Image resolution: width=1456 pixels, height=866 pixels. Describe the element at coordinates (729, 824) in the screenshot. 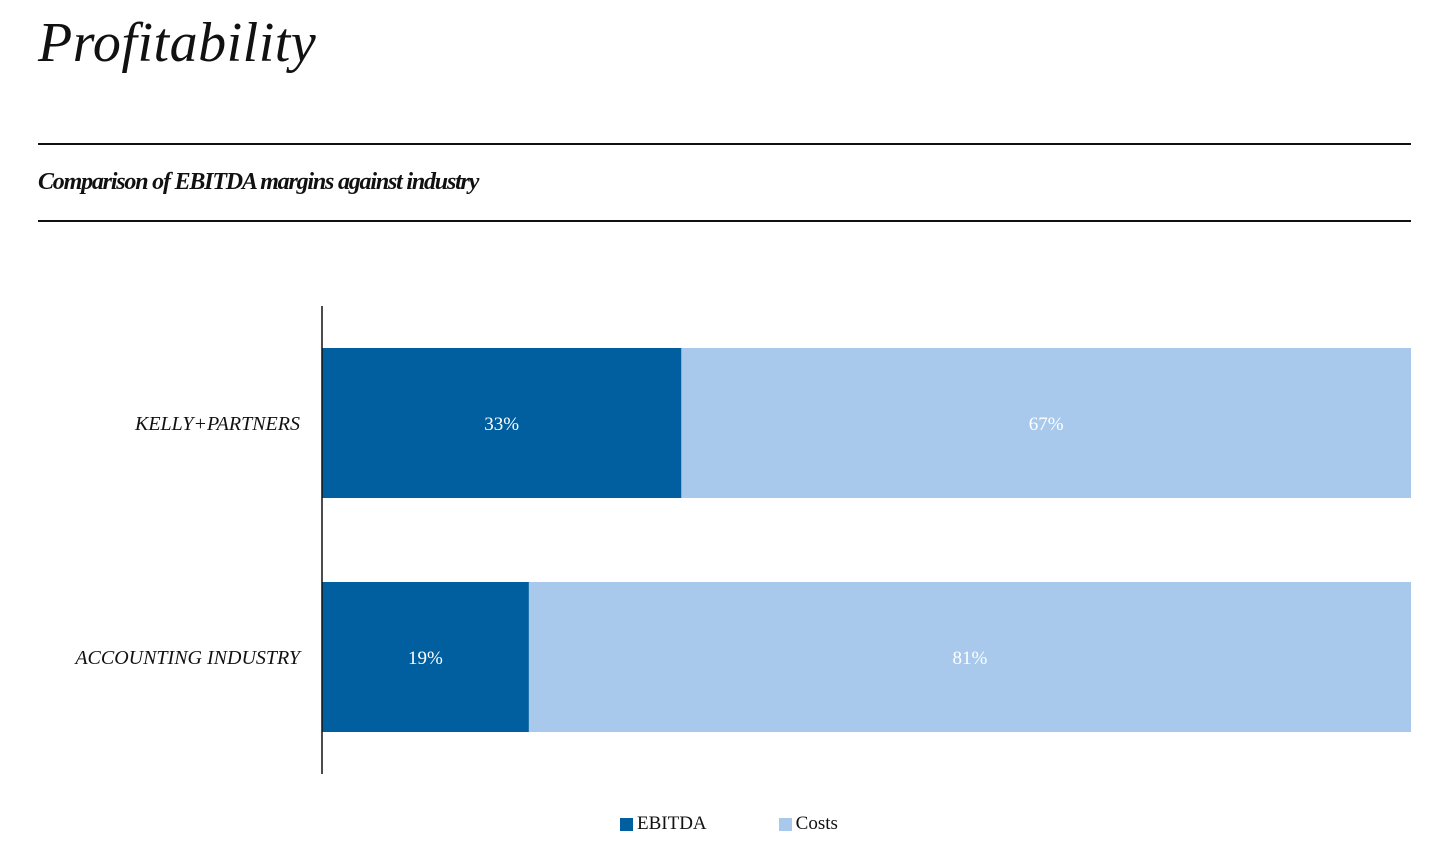

I see `chart-legend: EBITDA Costs` at that location.